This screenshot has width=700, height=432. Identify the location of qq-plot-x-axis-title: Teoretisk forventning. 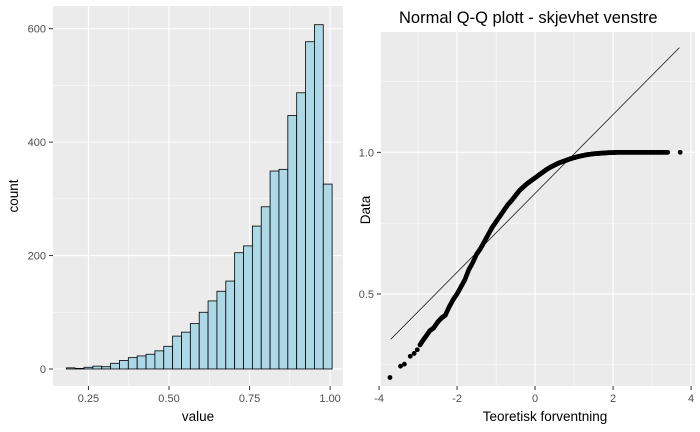
(545, 416).